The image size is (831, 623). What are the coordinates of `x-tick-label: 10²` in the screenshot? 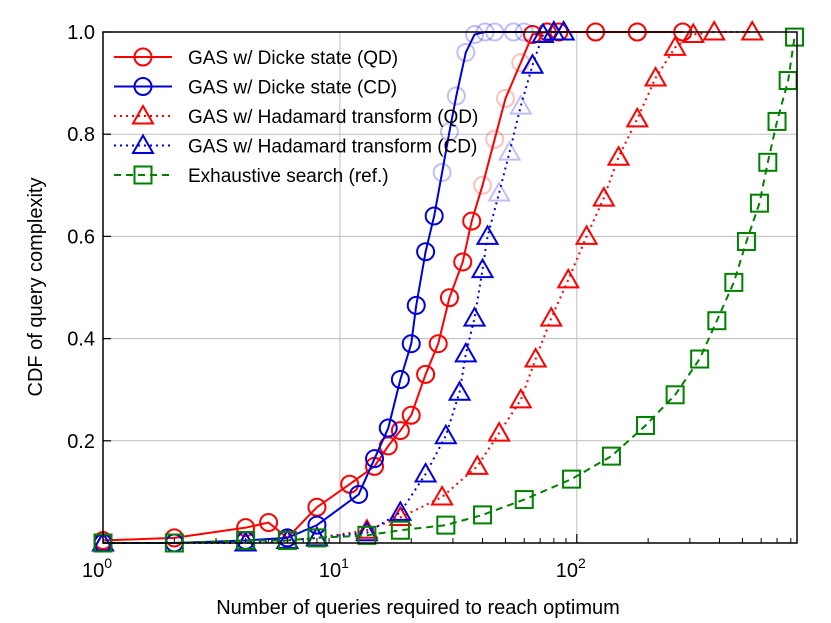 It's located at (571, 568).